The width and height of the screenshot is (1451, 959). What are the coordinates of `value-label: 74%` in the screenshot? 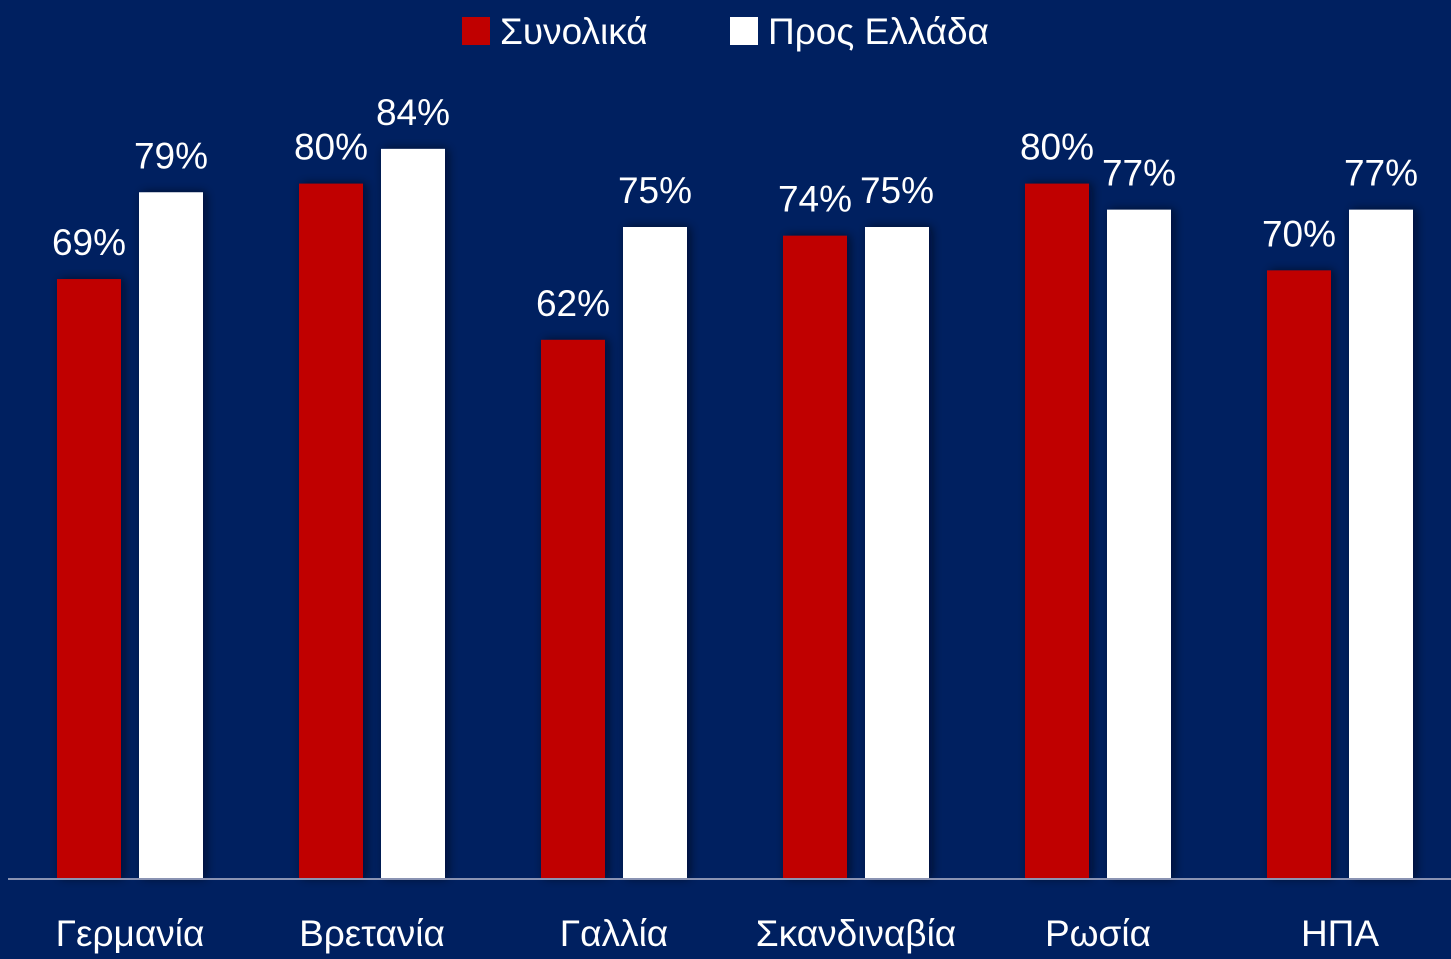 It's located at (815, 199).